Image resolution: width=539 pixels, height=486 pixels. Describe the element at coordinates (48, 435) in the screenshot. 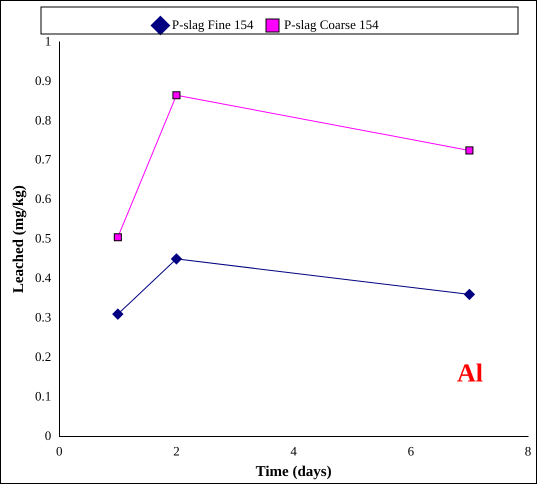

I see `y-tick-label: 0` at that location.